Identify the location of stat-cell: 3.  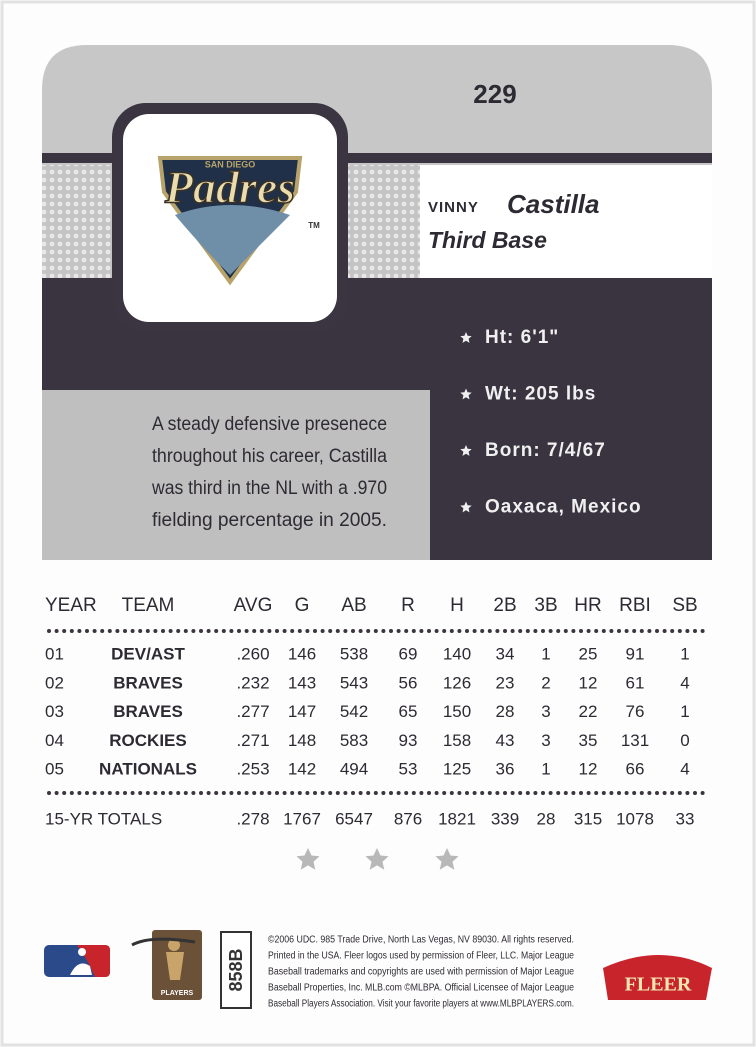
(545, 740).